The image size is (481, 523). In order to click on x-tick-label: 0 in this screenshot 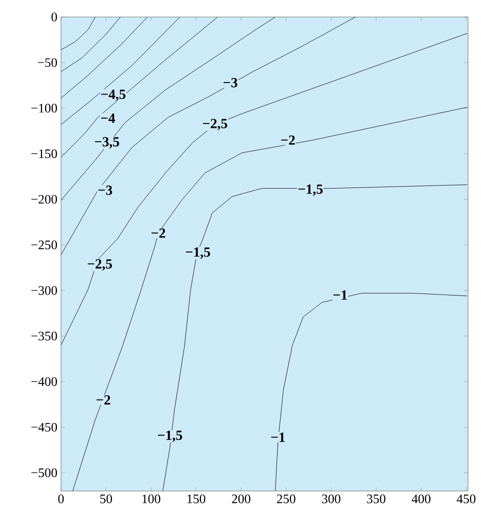, I will do `click(61, 499)`.